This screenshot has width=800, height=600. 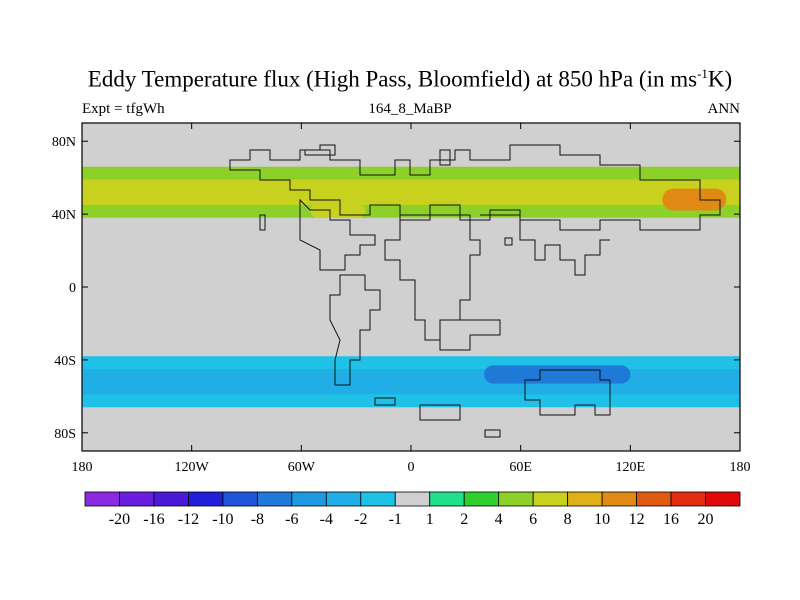 I want to click on run-label: 164_8_MaBP, so click(x=410, y=109).